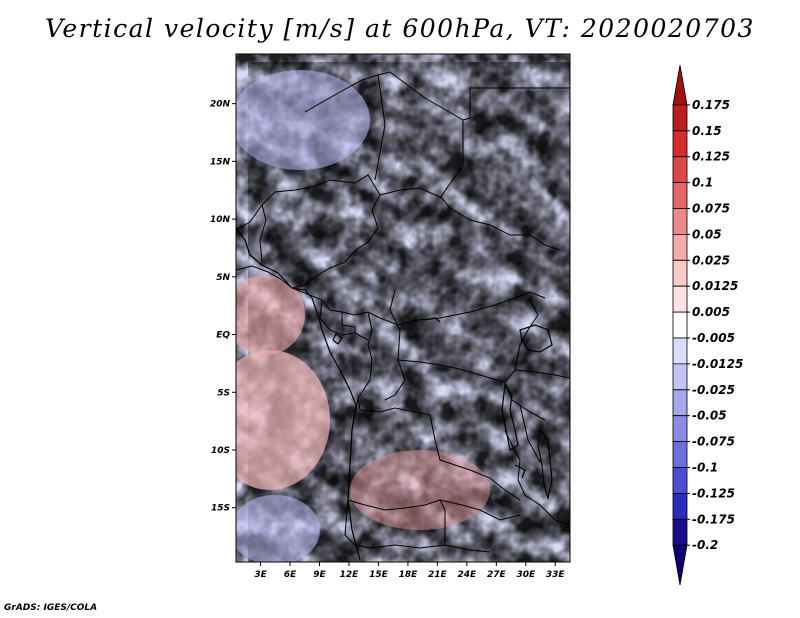 Image resolution: width=800 pixels, height=618 pixels. Describe the element at coordinates (298, 394) in the screenshot. I see `coastline` at that location.